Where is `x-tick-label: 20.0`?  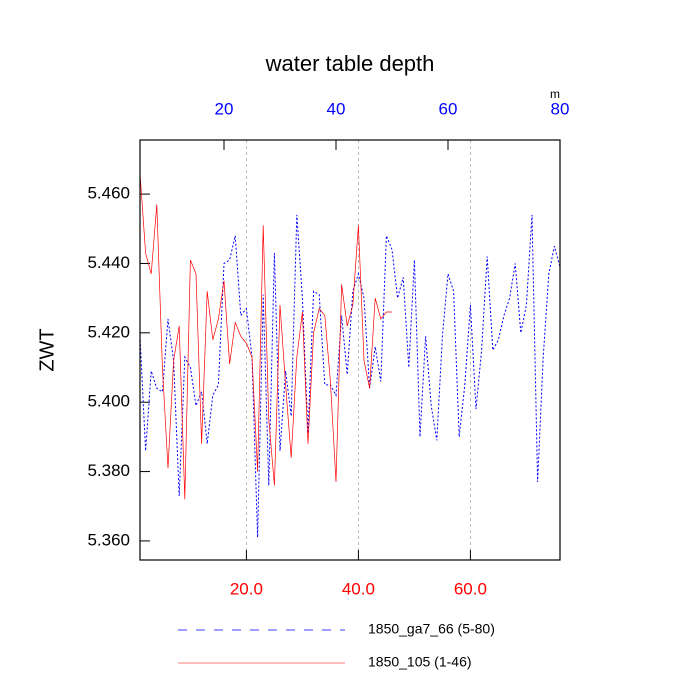
x-tick-label: 20.0 is located at coordinates (246, 588).